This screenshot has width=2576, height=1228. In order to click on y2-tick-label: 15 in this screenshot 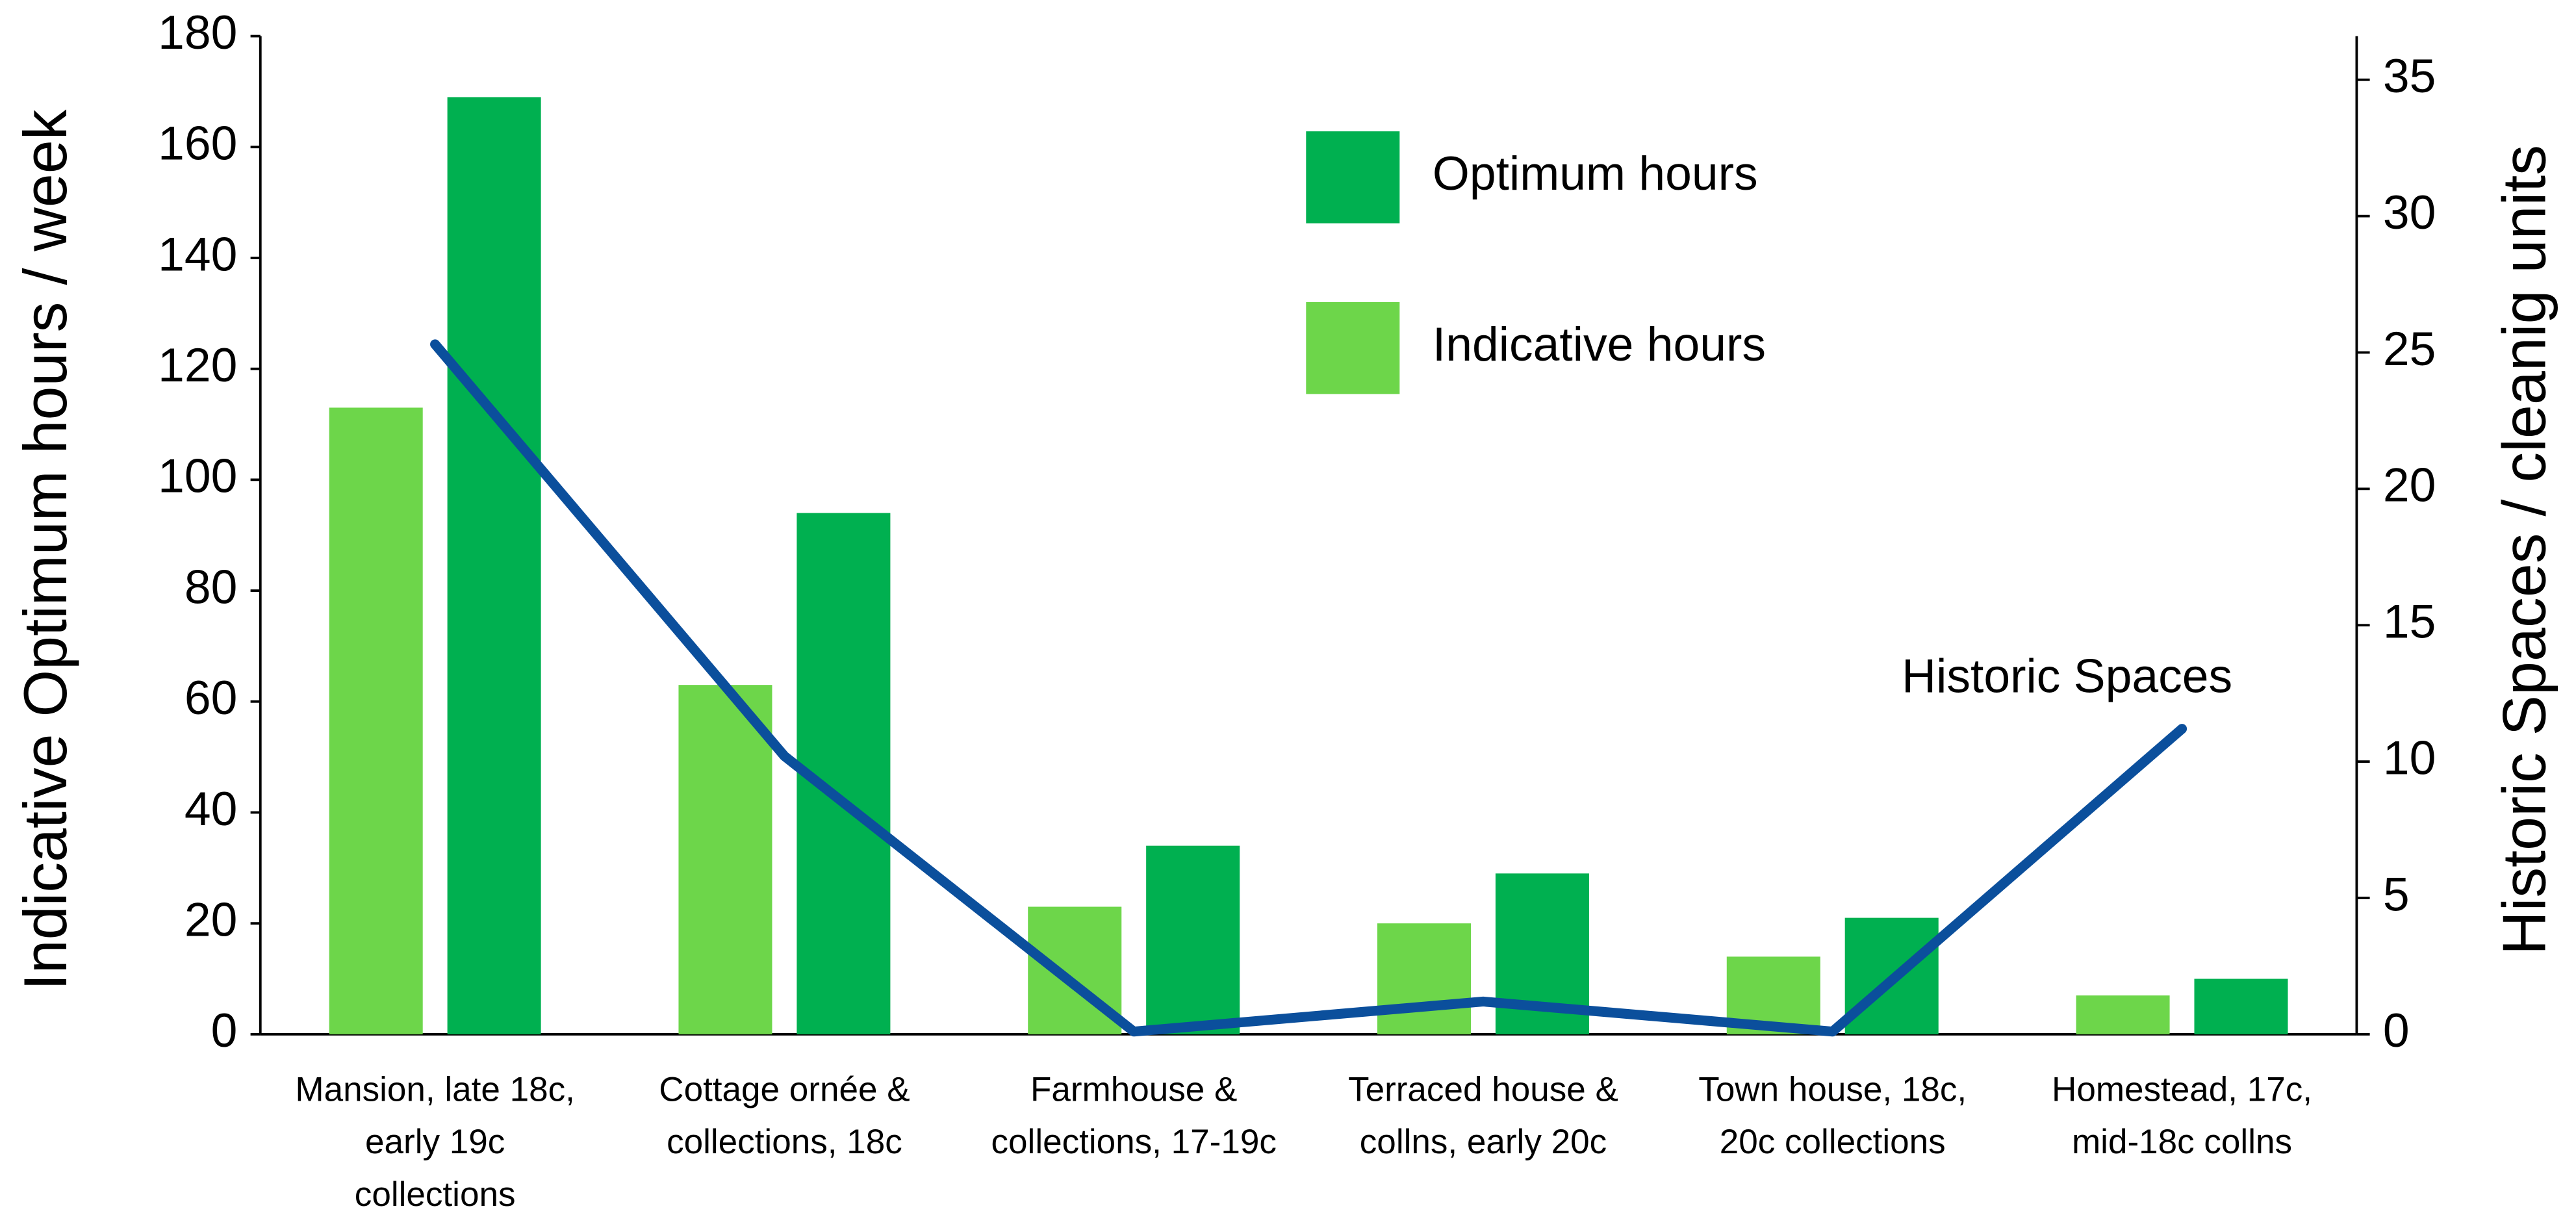, I will do `click(2409, 621)`.